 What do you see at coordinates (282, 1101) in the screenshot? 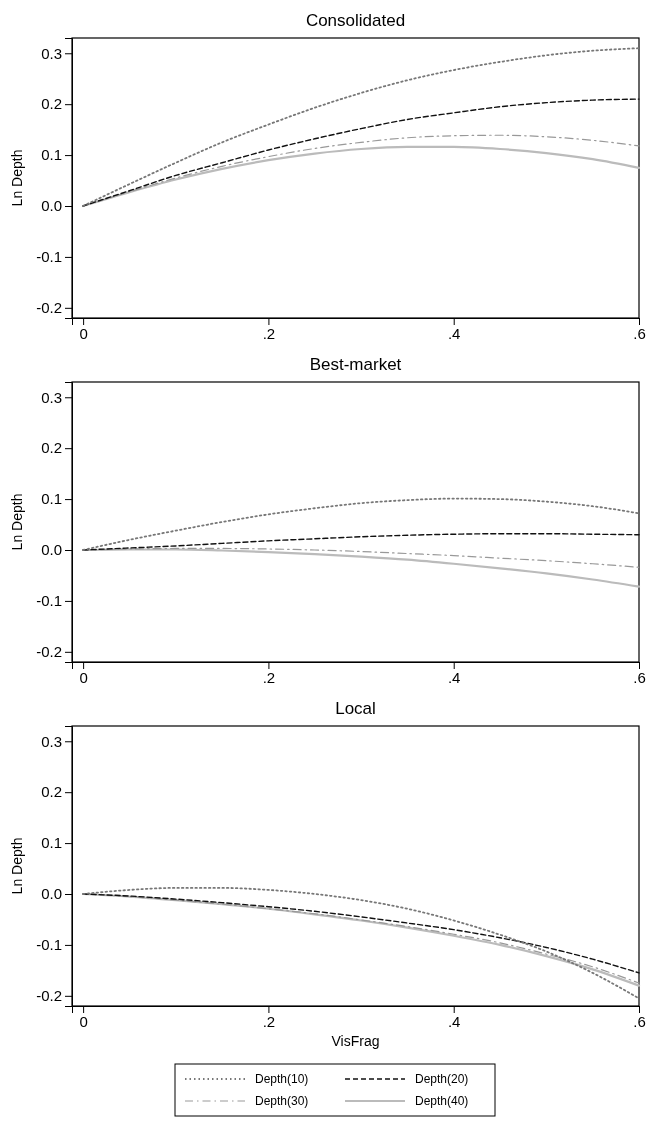
I see `legend-label: Depth(30)` at bounding box center [282, 1101].